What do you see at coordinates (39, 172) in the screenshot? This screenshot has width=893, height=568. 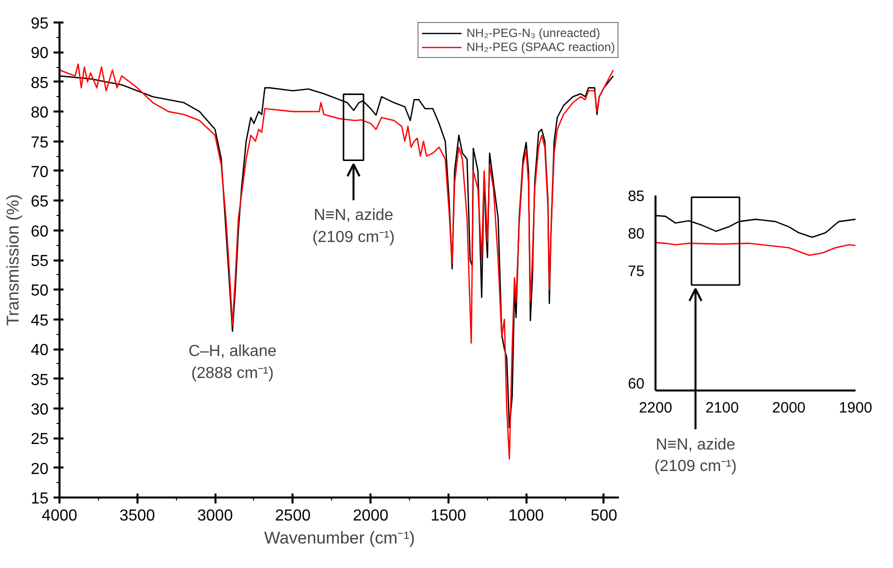 I see `y-tick-label: 70` at bounding box center [39, 172].